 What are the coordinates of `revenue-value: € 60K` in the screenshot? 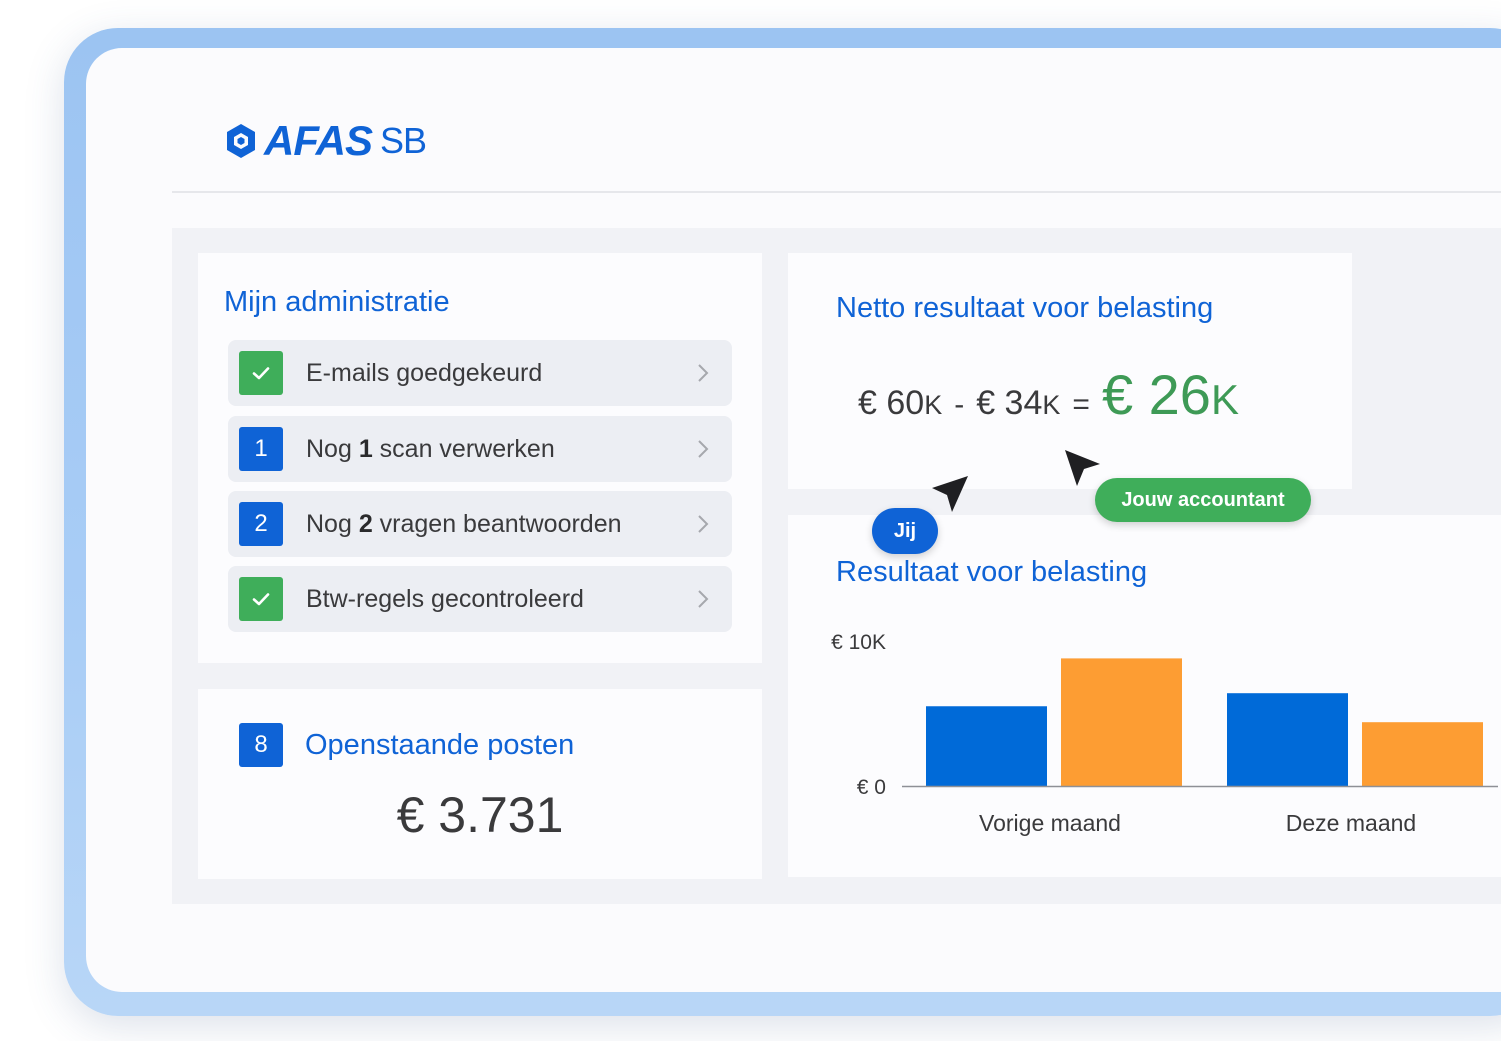 It's located at (900, 403).